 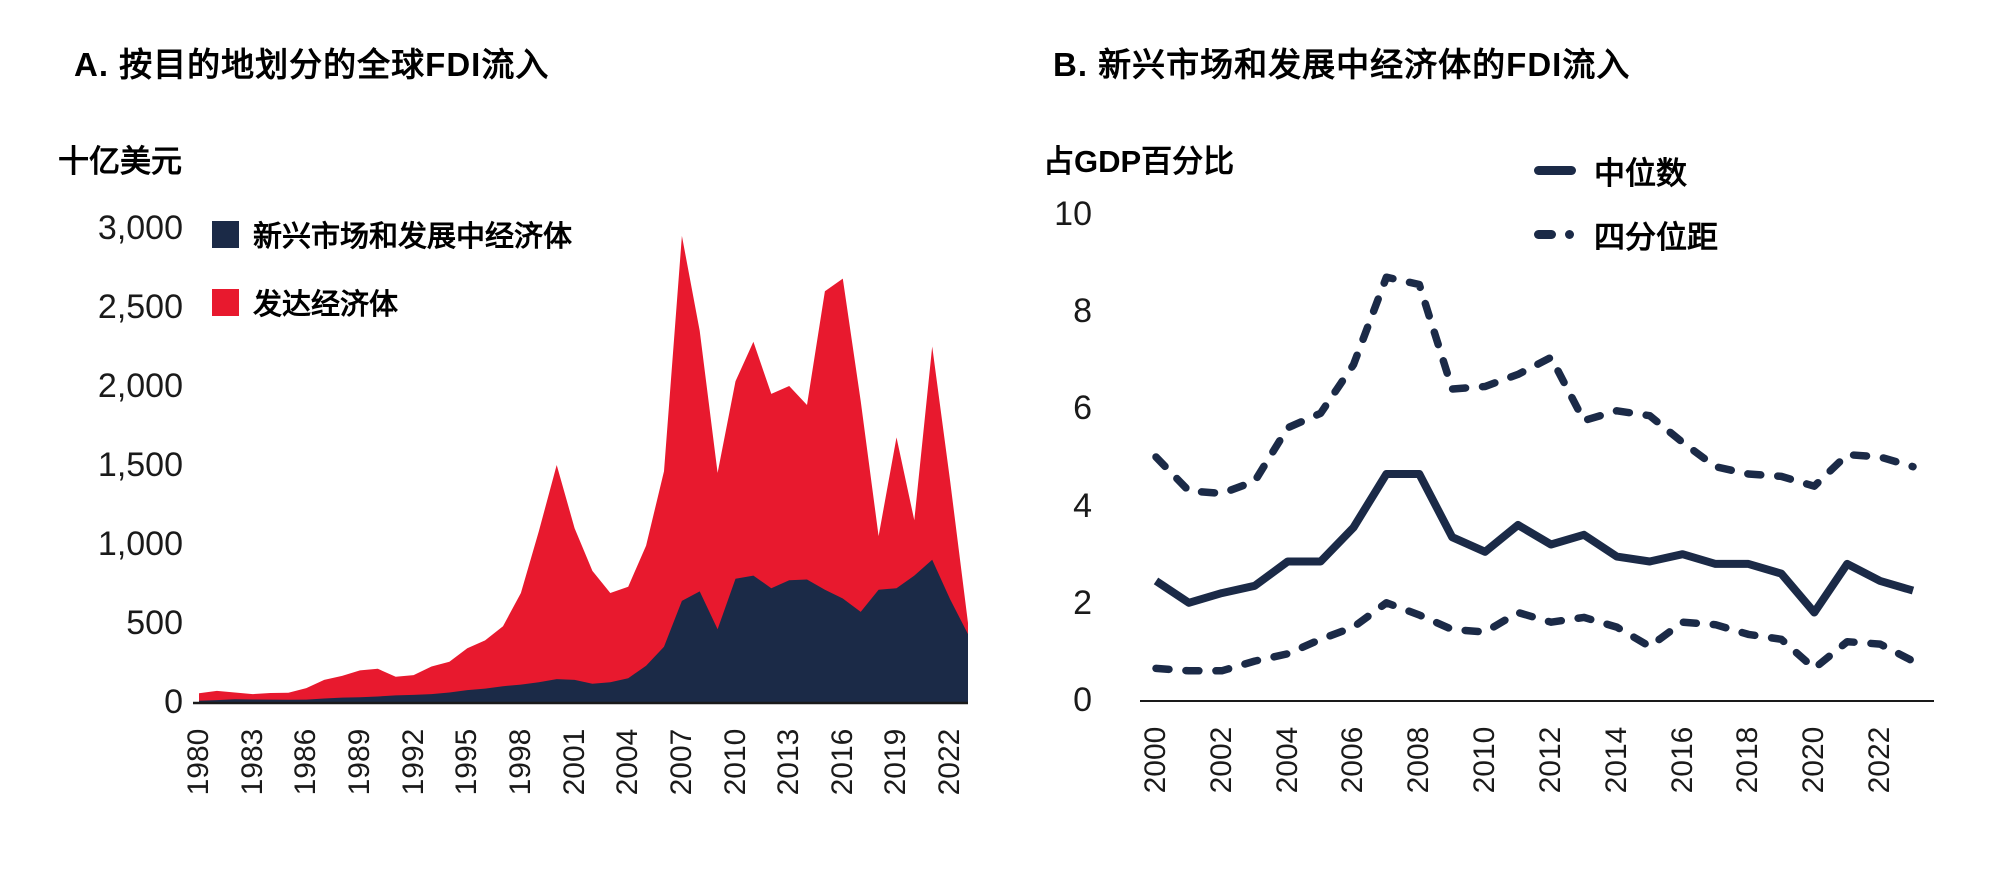 I want to click on emde-legend-label: 新兴市场和发展中经济体, so click(x=413, y=237).